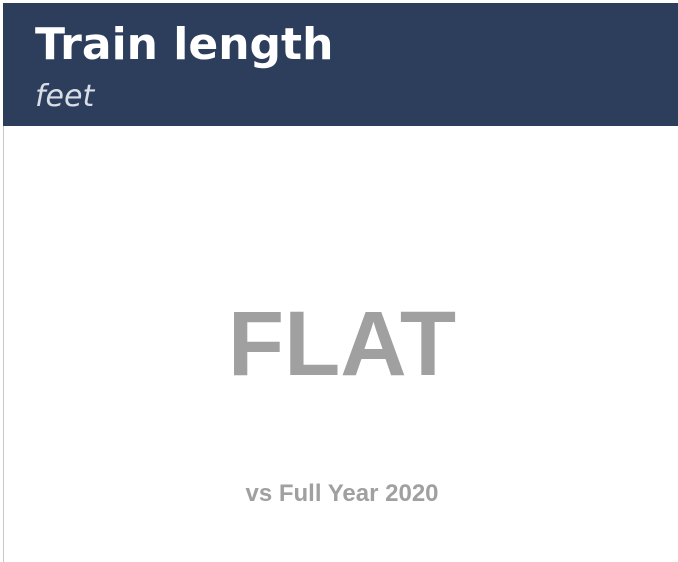  Describe the element at coordinates (3, 344) in the screenshot. I see `left-border` at that location.